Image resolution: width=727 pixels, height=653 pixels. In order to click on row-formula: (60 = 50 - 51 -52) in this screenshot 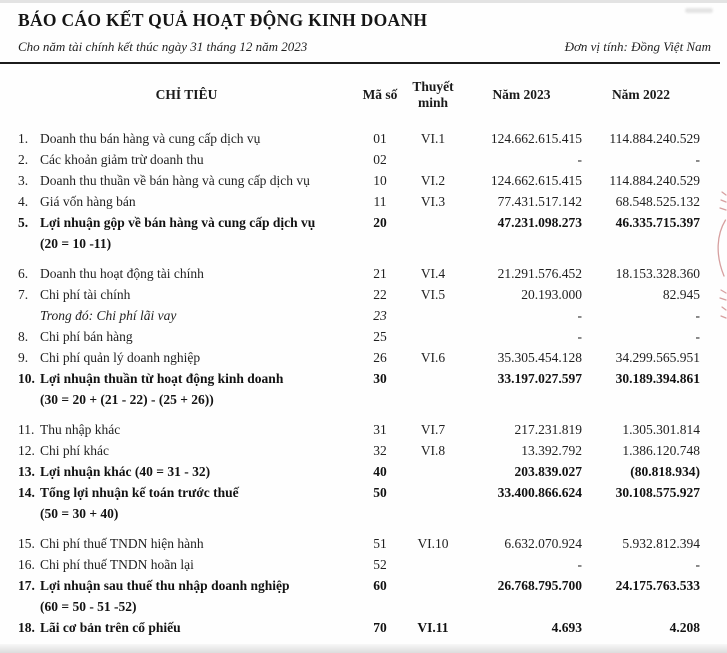, I will do `click(88, 606)`.